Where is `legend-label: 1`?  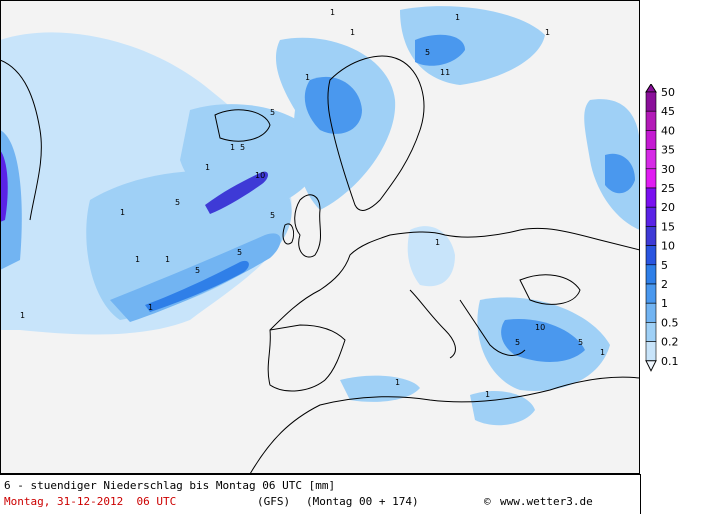 legend-label: 1 is located at coordinates (664, 303).